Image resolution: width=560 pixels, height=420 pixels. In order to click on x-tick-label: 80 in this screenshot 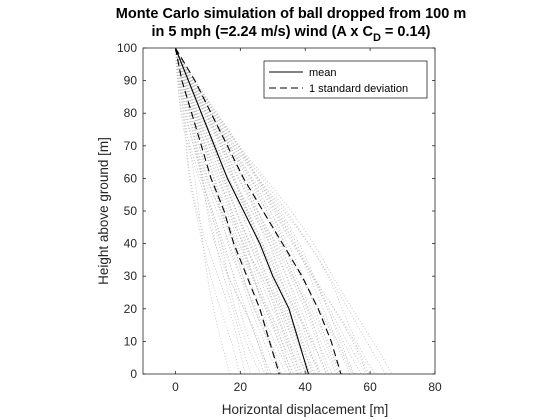, I will do `click(435, 387)`.